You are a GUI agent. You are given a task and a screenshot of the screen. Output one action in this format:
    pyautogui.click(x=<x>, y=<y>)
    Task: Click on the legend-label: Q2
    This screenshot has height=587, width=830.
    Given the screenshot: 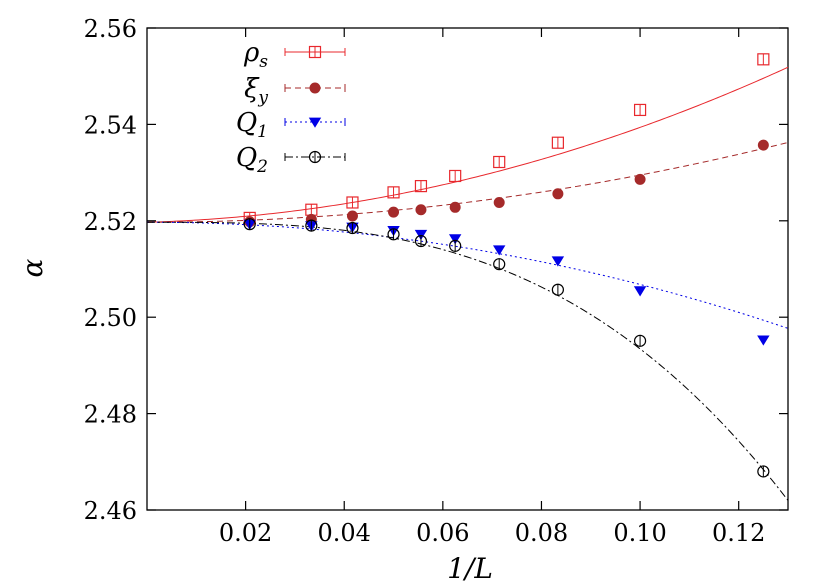 What is the action you would take?
    pyautogui.click(x=252, y=160)
    